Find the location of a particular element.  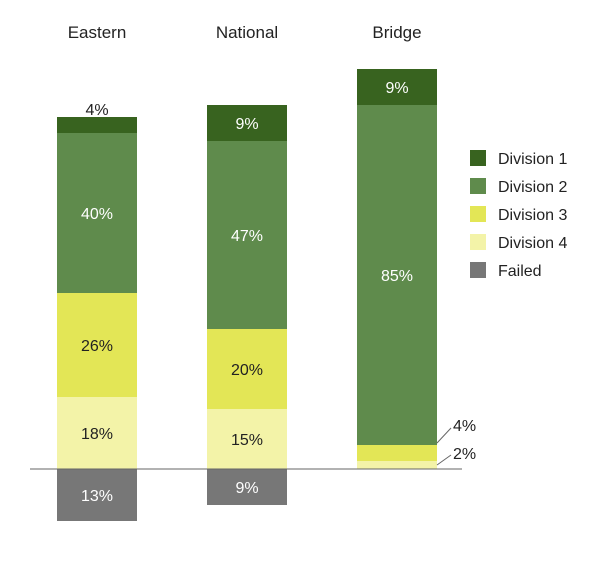

value-label-national-division-3: 20% is located at coordinates (247, 370).